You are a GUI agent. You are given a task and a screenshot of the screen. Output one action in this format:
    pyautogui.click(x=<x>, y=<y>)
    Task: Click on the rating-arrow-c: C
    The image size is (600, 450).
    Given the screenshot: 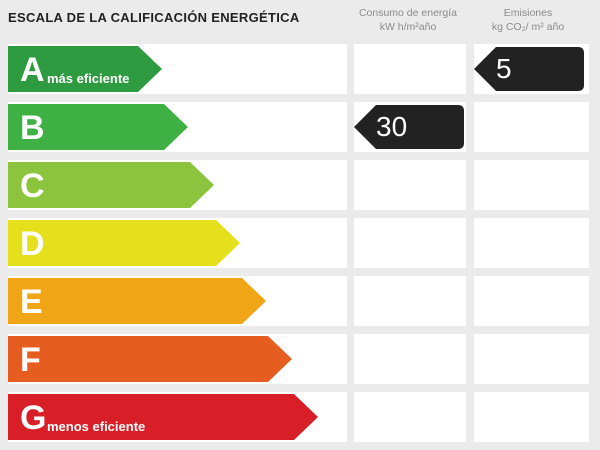 What is the action you would take?
    pyautogui.click(x=111, y=185)
    